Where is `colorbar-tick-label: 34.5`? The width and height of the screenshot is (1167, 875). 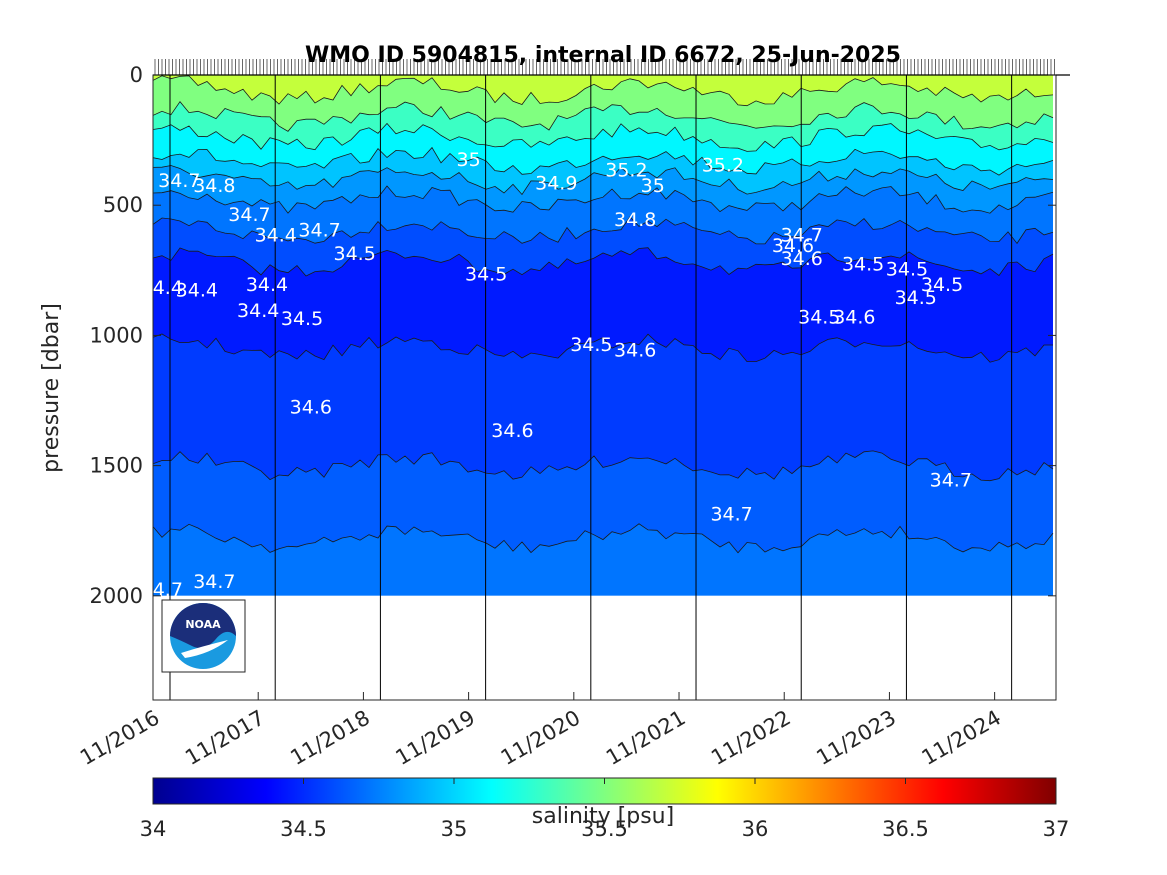
colorbar-tick-label: 34.5 is located at coordinates (303, 829).